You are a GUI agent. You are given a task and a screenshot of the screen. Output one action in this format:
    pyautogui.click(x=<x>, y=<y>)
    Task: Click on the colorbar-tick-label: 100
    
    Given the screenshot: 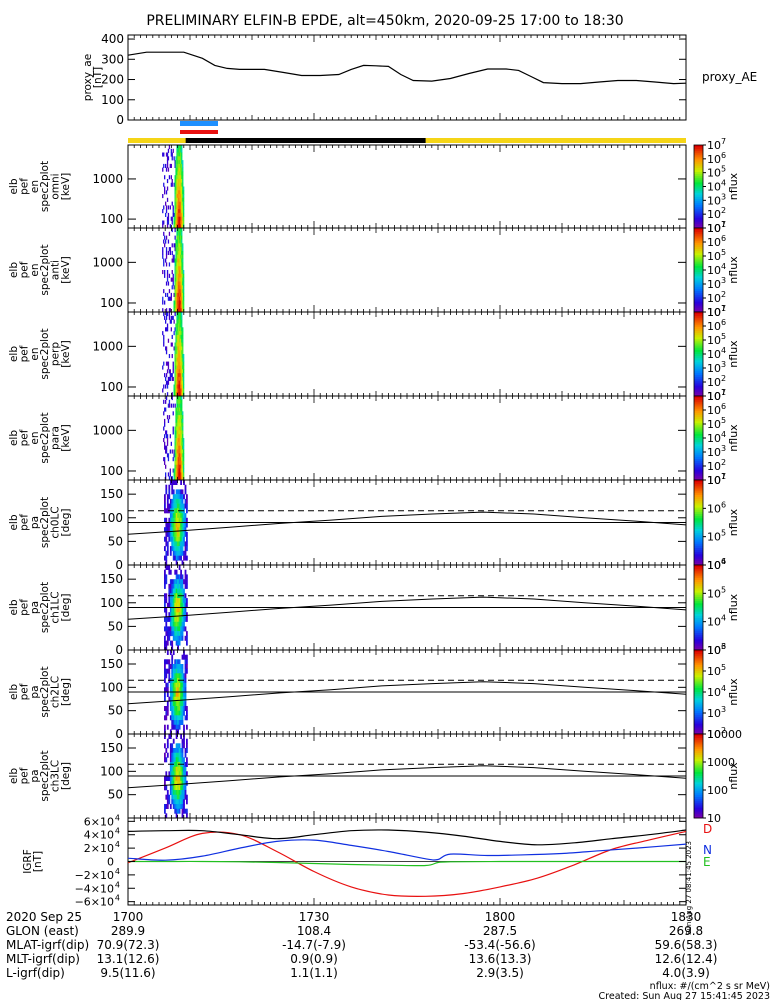 What is the action you would take?
    pyautogui.click(x=717, y=790)
    